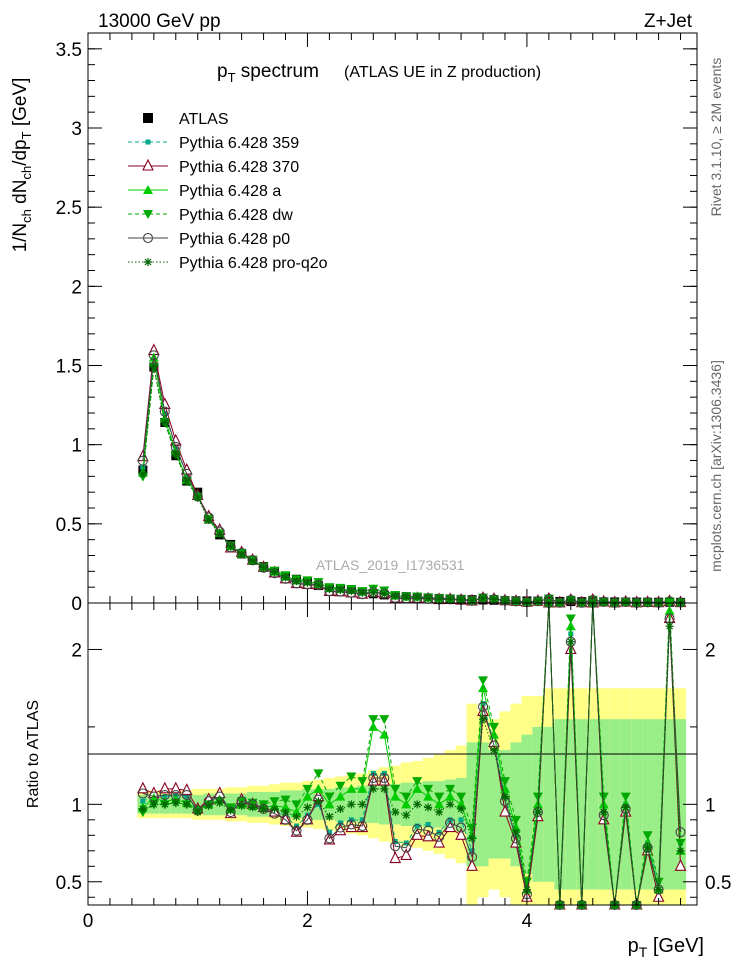 The image size is (746, 972). Describe the element at coordinates (716, 137) in the screenshot. I see `rivet-label: Rivet 3.1.10, ≥ 2M events` at that location.